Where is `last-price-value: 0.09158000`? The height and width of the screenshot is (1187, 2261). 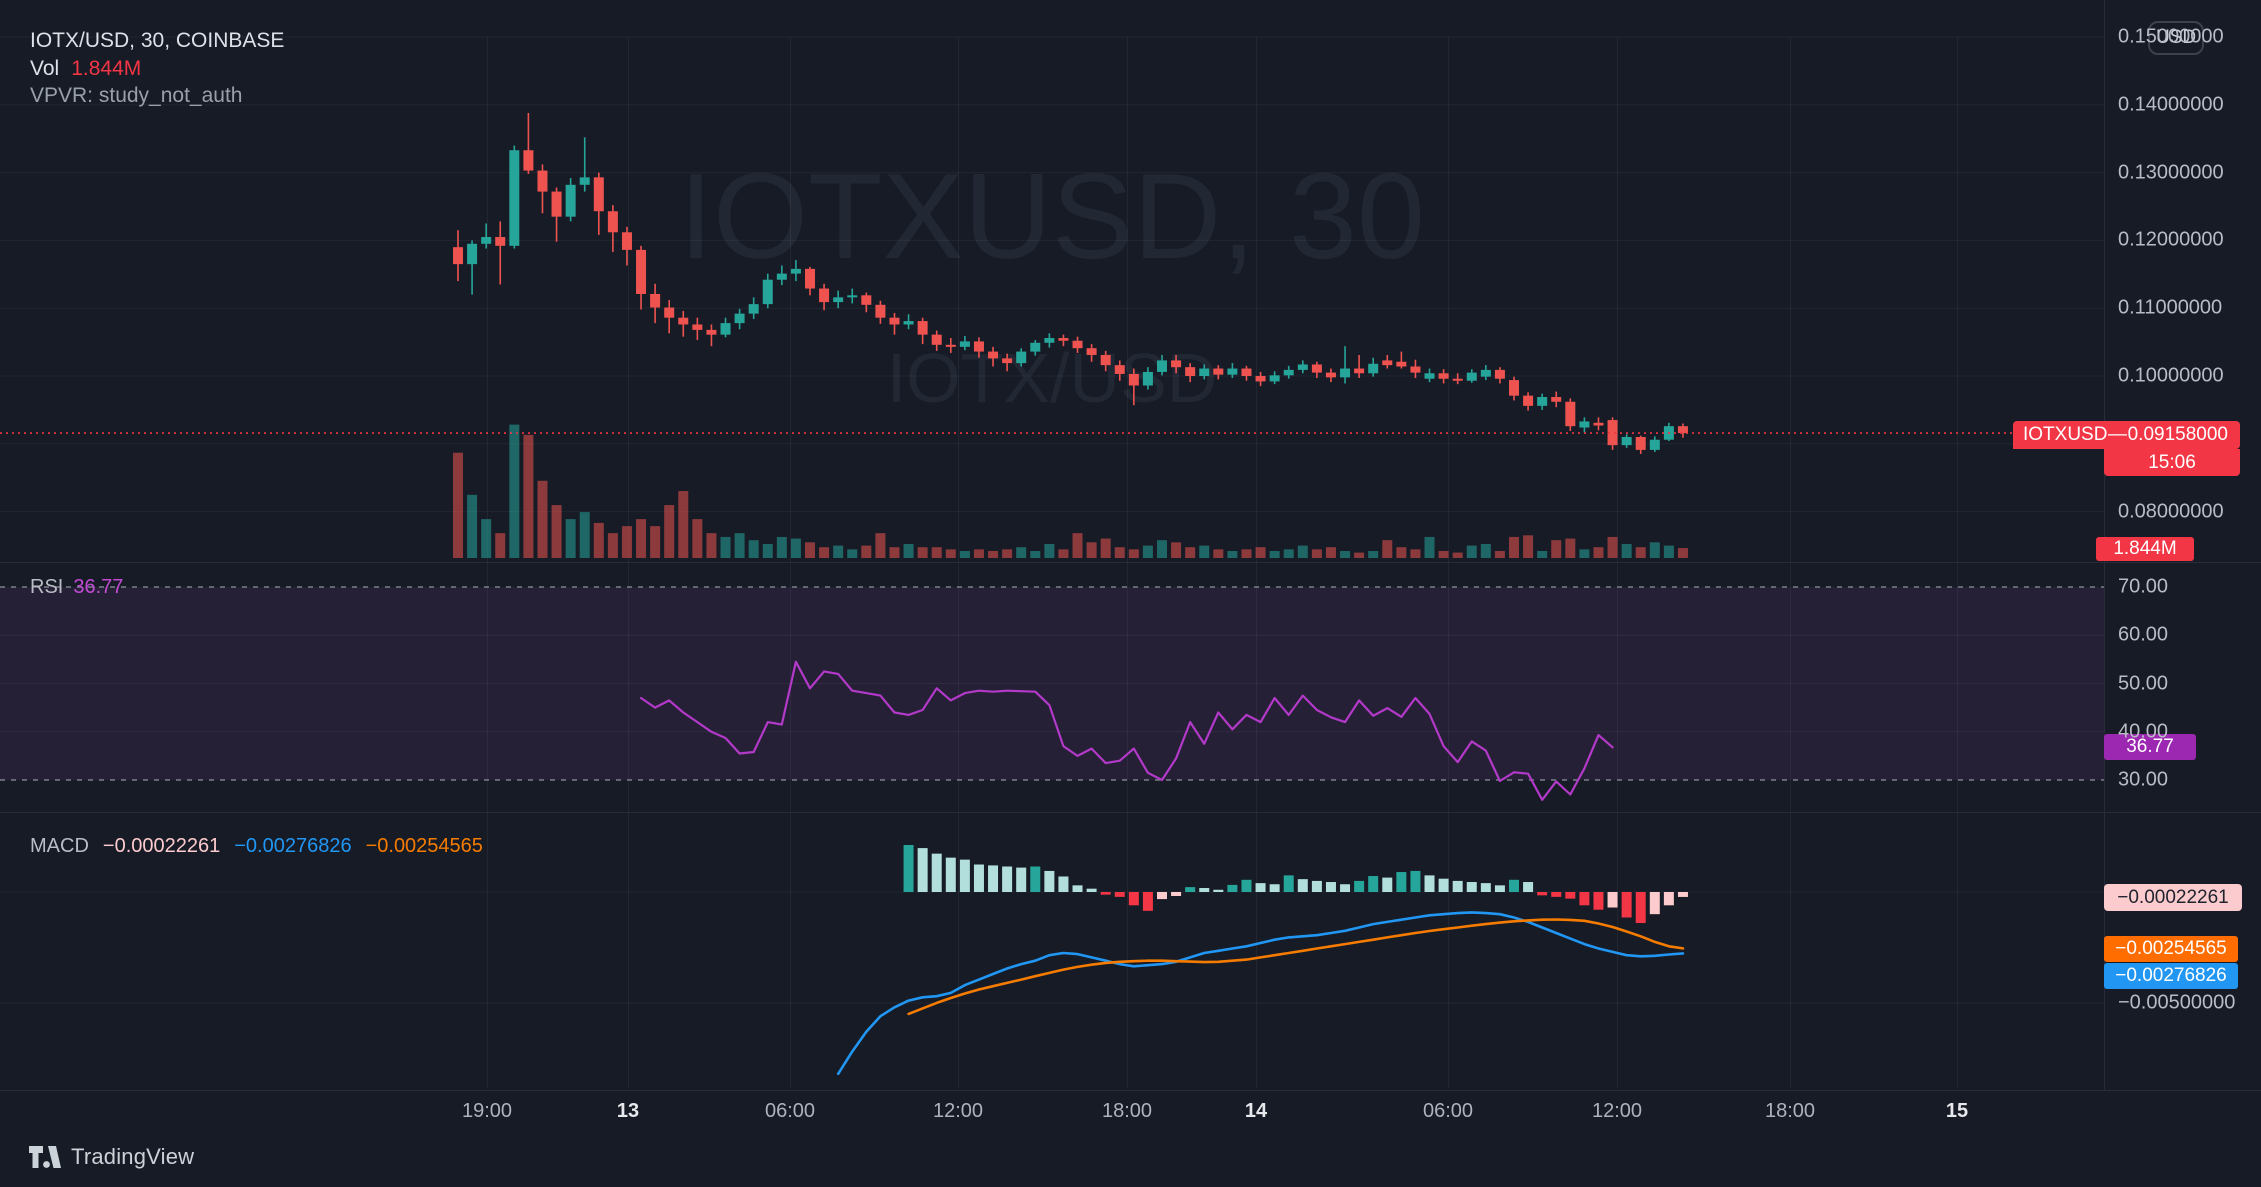 last-price-value: 0.09158000 is located at coordinates (2177, 434).